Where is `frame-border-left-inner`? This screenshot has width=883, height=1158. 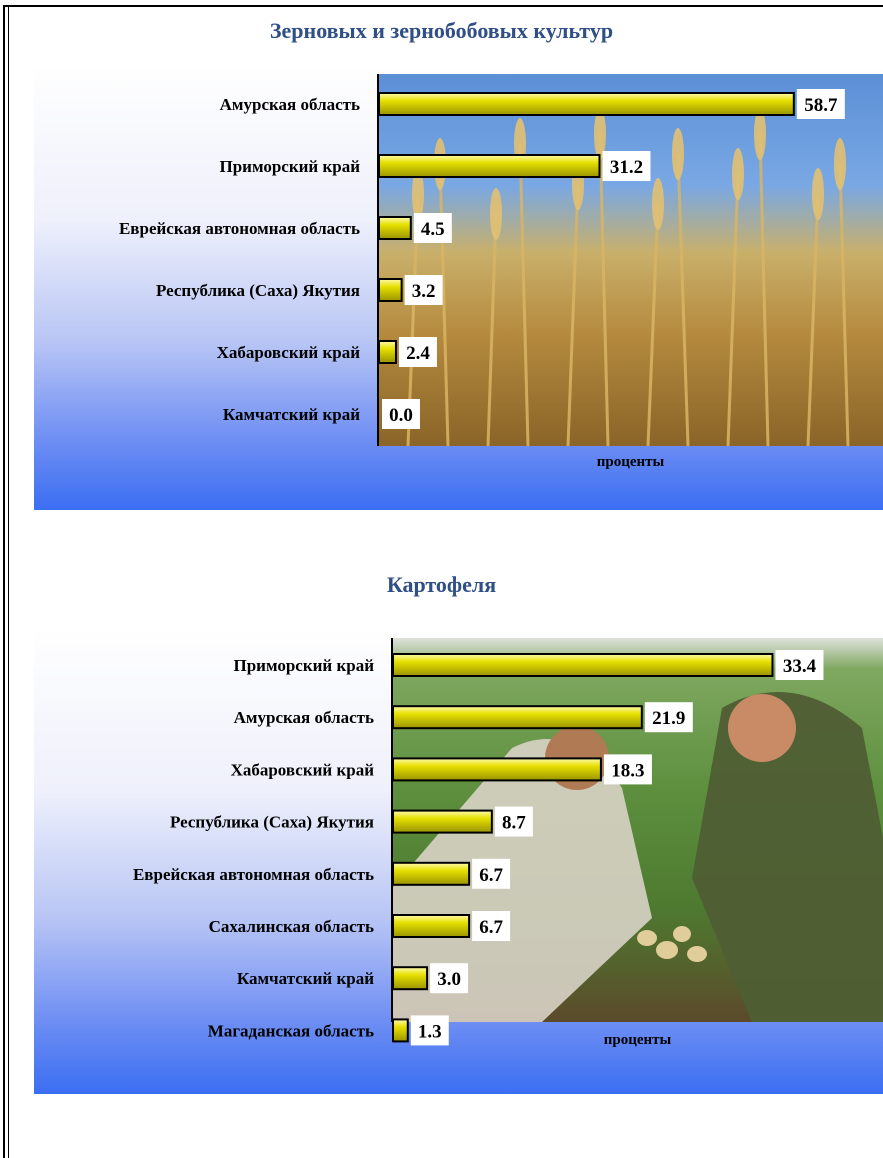 frame-border-left-inner is located at coordinates (8, 581).